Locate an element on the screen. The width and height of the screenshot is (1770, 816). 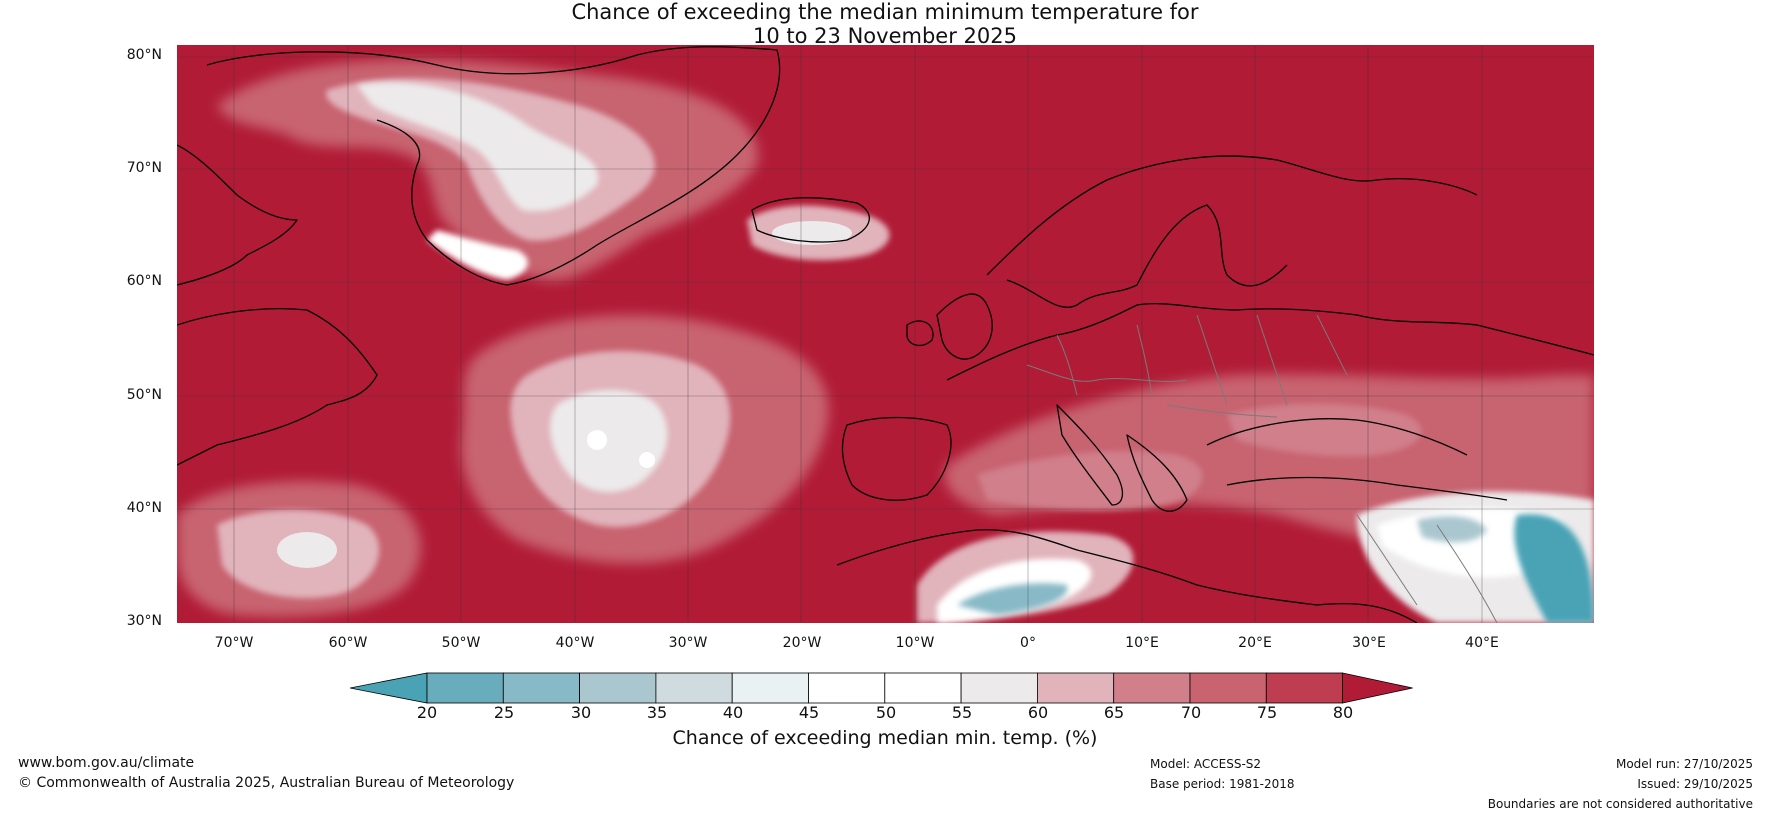
lon-label-30e: 30°E is located at coordinates (1369, 643).